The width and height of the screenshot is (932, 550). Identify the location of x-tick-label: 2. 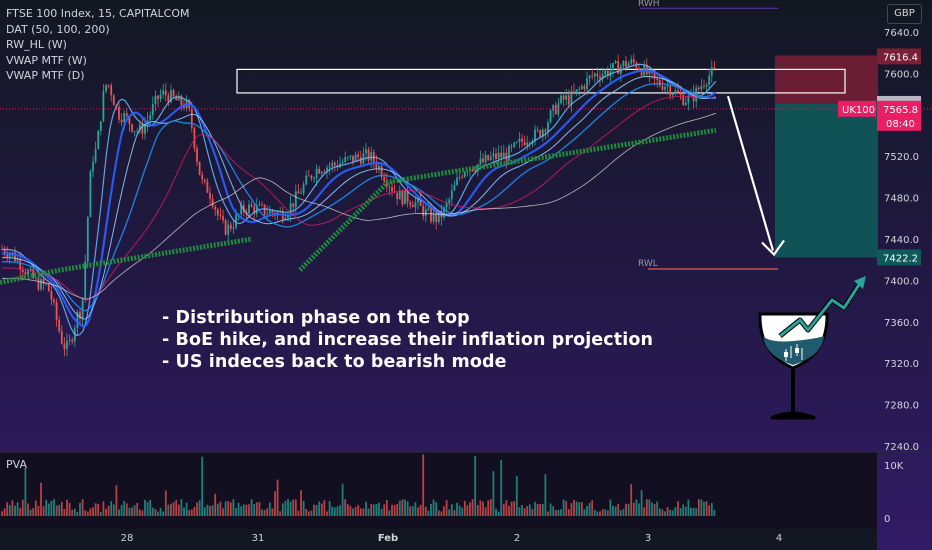
(517, 538).